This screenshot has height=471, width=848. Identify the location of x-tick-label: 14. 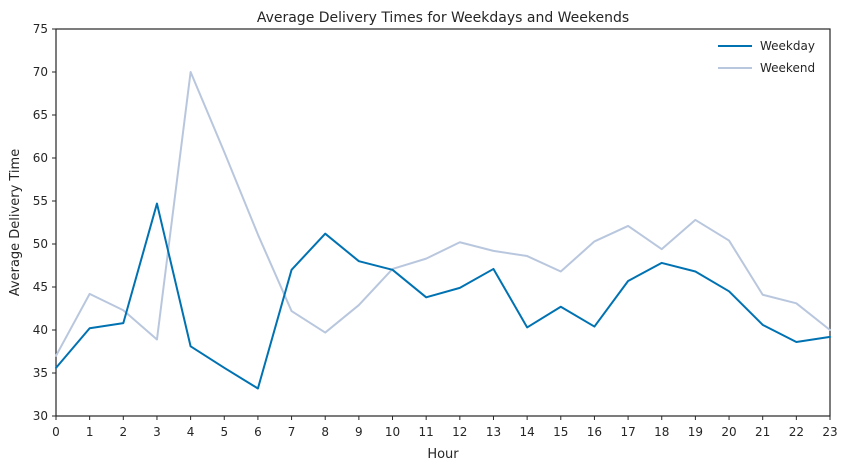
(526, 432).